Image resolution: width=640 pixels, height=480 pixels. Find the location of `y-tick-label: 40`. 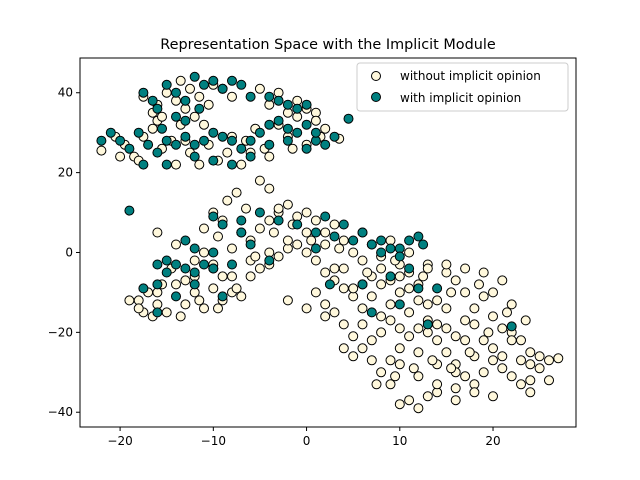

y-tick-label: 40 is located at coordinates (65, 93).